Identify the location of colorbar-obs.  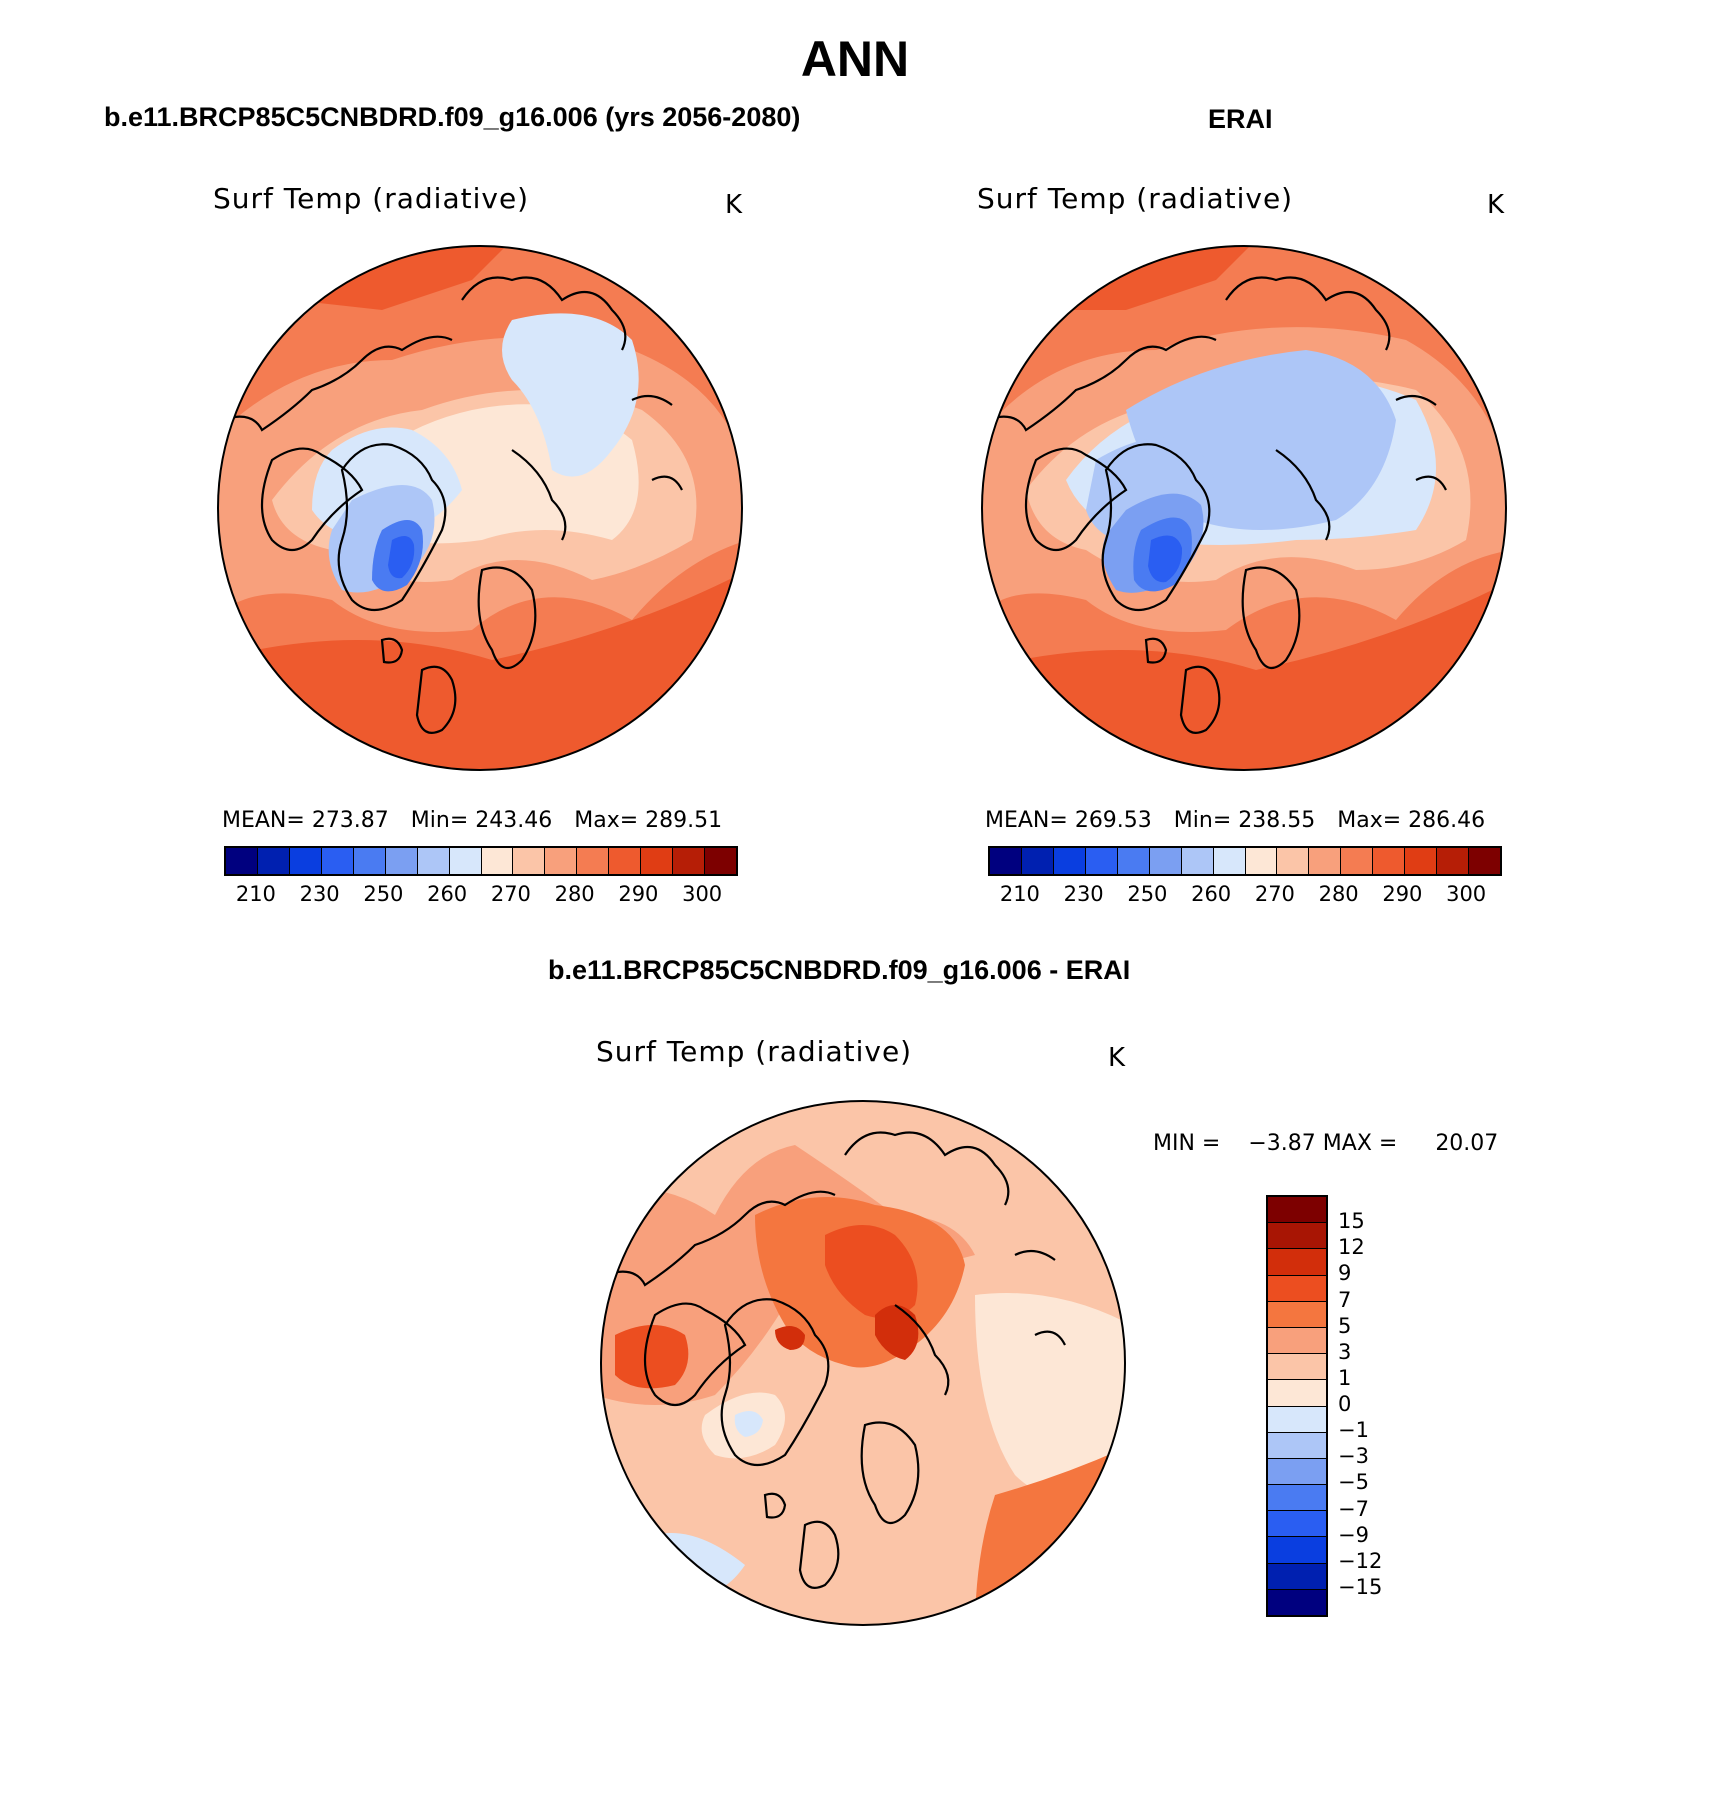
(1245, 861).